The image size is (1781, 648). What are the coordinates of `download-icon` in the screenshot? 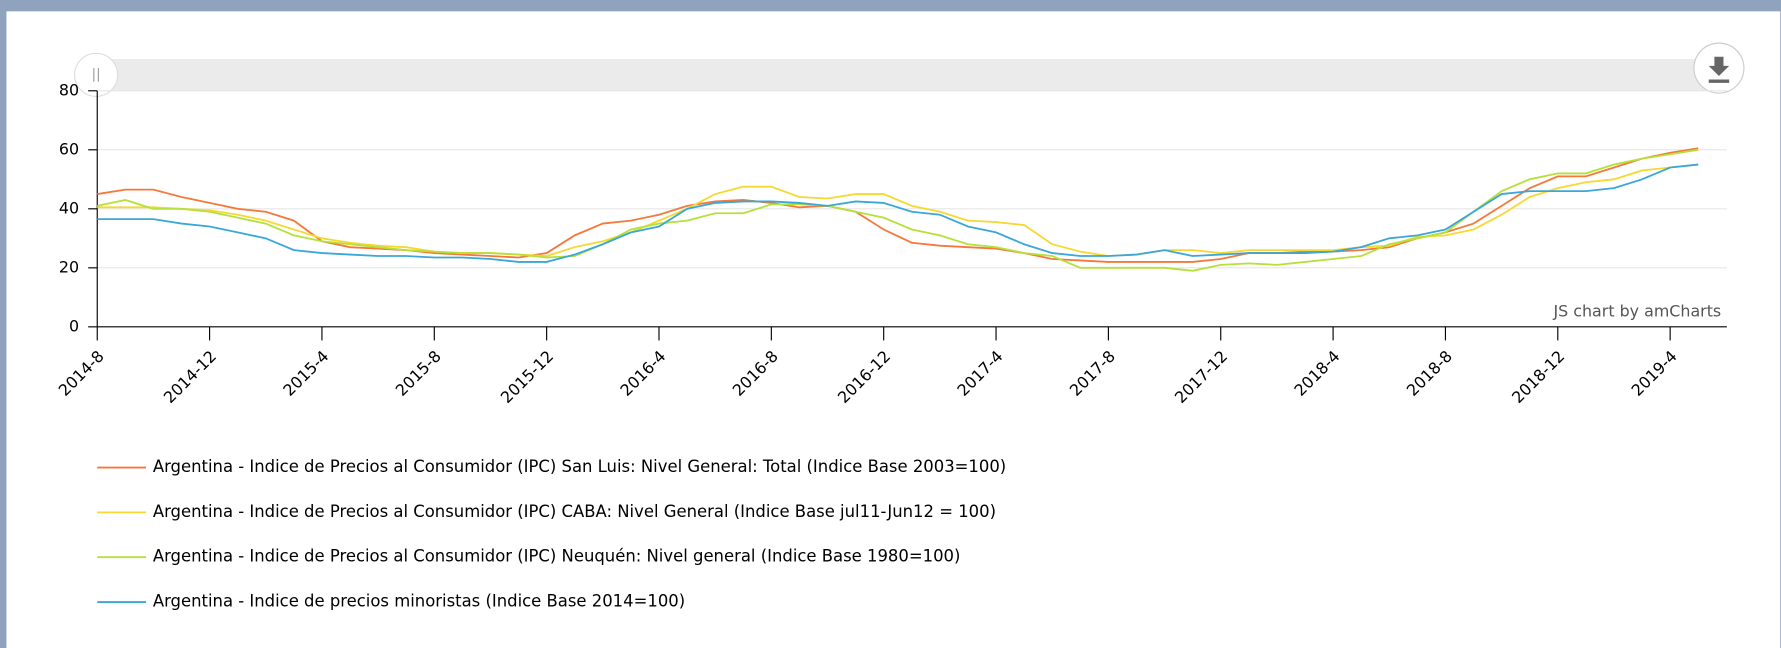 It's located at (1719, 69).